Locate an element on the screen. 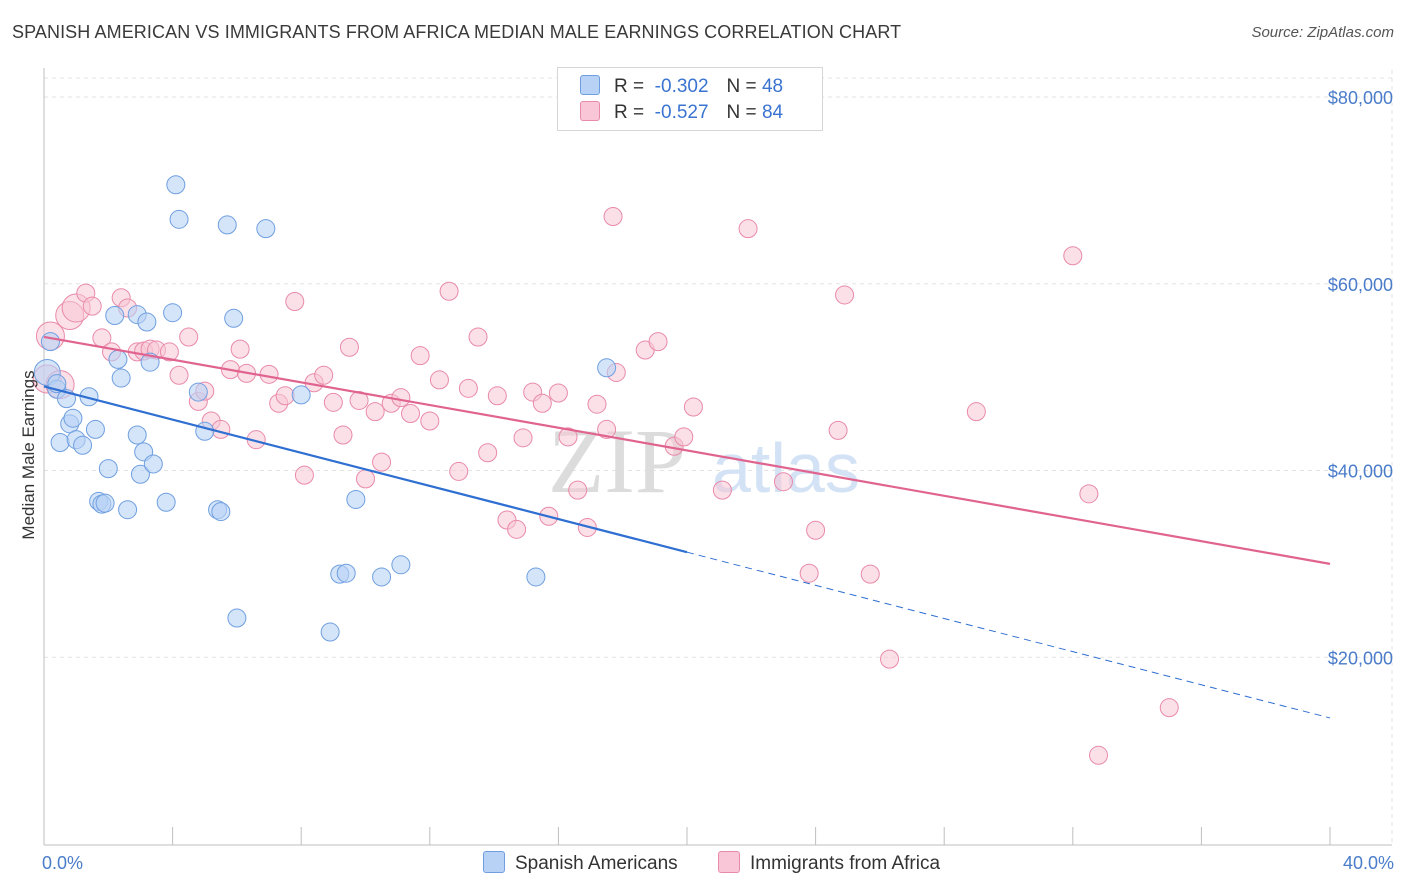  legend-swatch-blue is located at coordinates (590, 85).